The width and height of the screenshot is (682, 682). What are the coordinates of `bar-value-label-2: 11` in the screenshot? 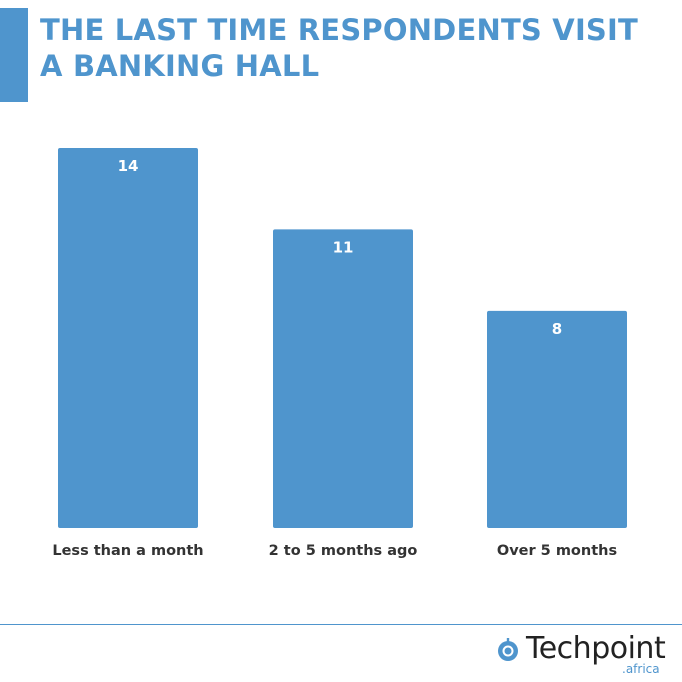 It's located at (343, 247).